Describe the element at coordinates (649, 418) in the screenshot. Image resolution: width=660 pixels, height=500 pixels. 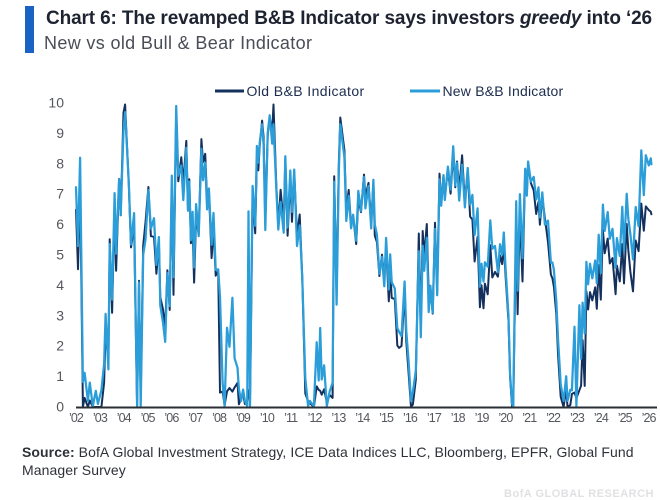
I see `svg-text: ’26` at that location.